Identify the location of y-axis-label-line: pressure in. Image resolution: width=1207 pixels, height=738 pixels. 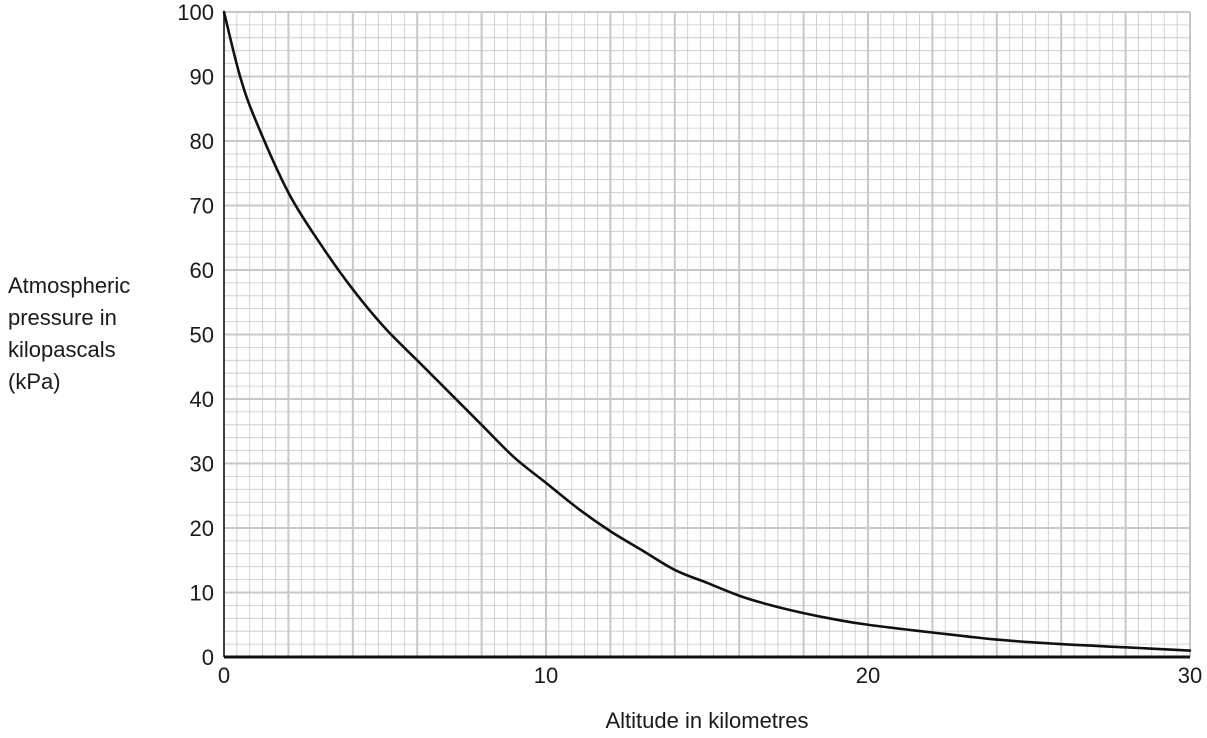
(62, 317).